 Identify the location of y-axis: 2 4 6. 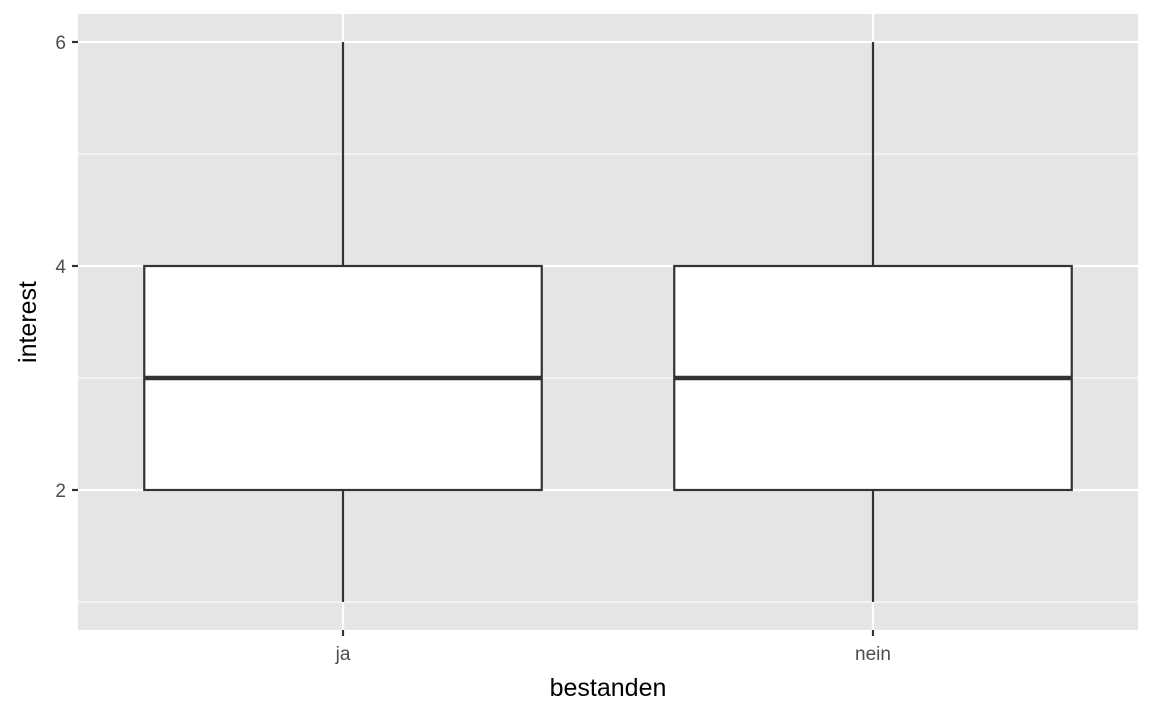
(66, 267).